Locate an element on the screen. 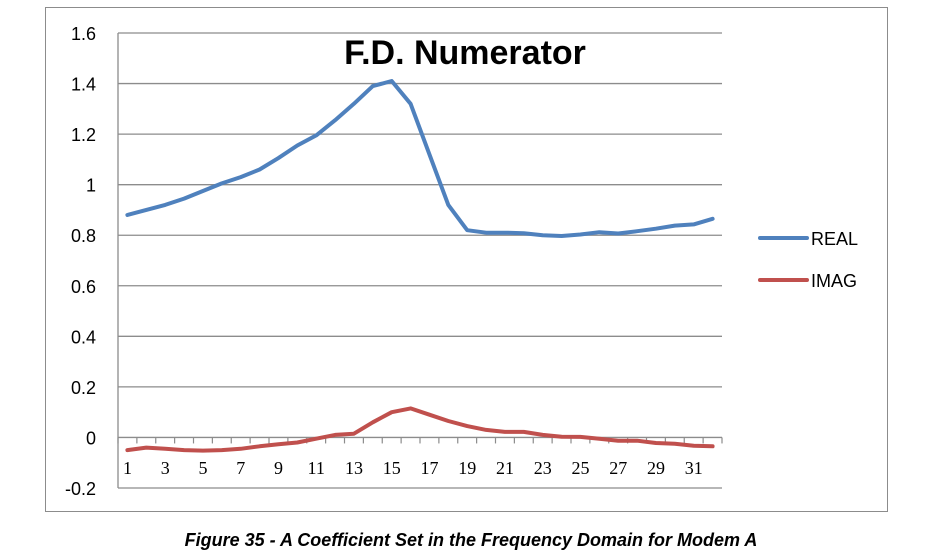  x-tick-label: 3 is located at coordinates (165, 468).